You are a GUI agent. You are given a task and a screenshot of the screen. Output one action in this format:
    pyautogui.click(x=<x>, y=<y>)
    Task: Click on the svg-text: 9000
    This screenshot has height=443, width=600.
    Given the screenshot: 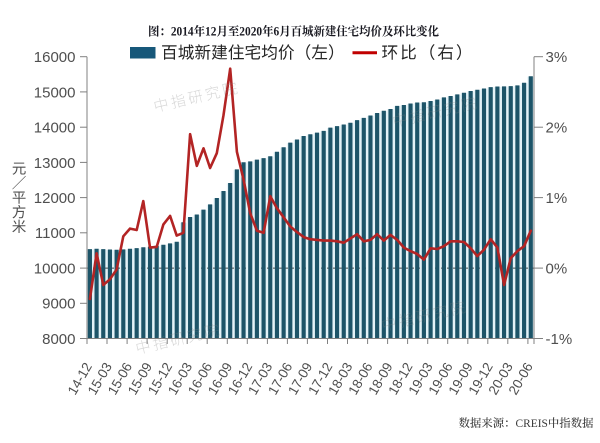 What is the action you would take?
    pyautogui.click(x=58, y=304)
    